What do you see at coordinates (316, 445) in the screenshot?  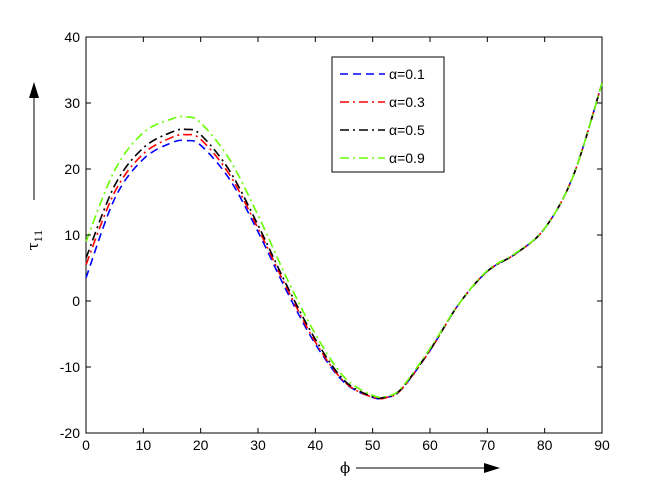 I see `x-tick-label: 40` at bounding box center [316, 445].